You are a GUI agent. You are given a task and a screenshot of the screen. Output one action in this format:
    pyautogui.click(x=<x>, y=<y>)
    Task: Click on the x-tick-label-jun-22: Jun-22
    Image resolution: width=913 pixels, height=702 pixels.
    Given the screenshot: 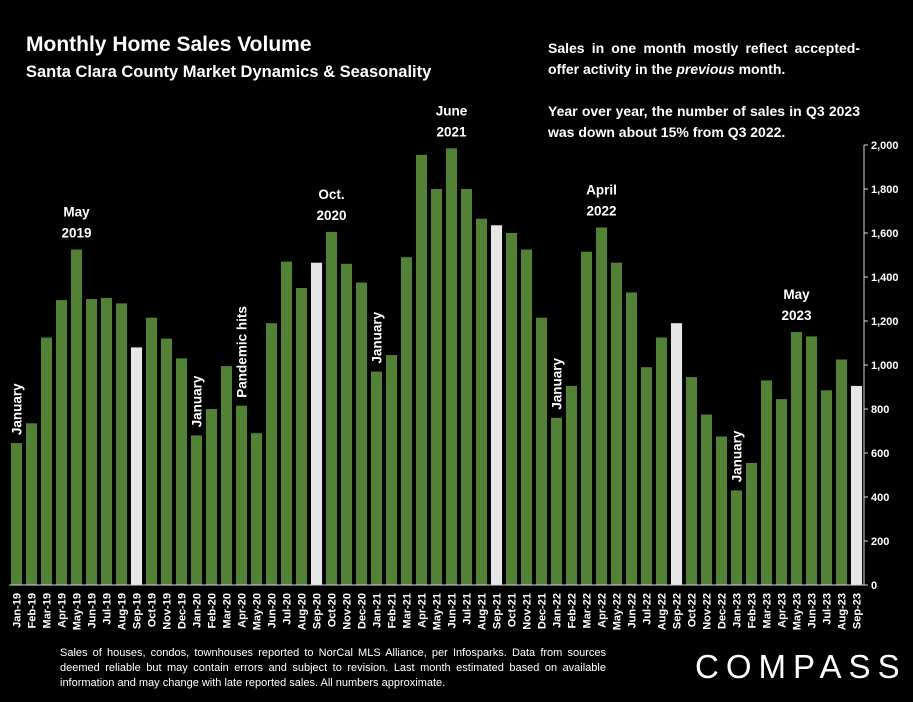 What is the action you would take?
    pyautogui.click(x=633, y=610)
    